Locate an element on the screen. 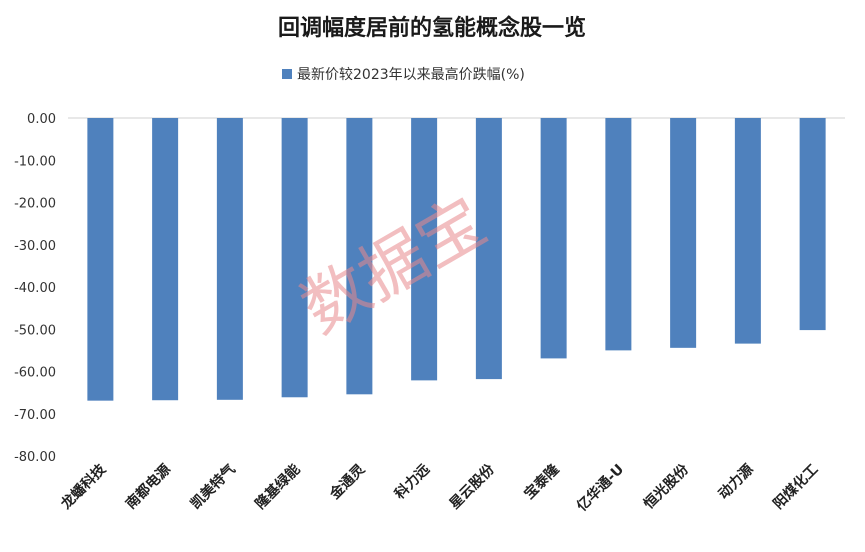  y-tick-label: -40.00 is located at coordinates (35, 288).